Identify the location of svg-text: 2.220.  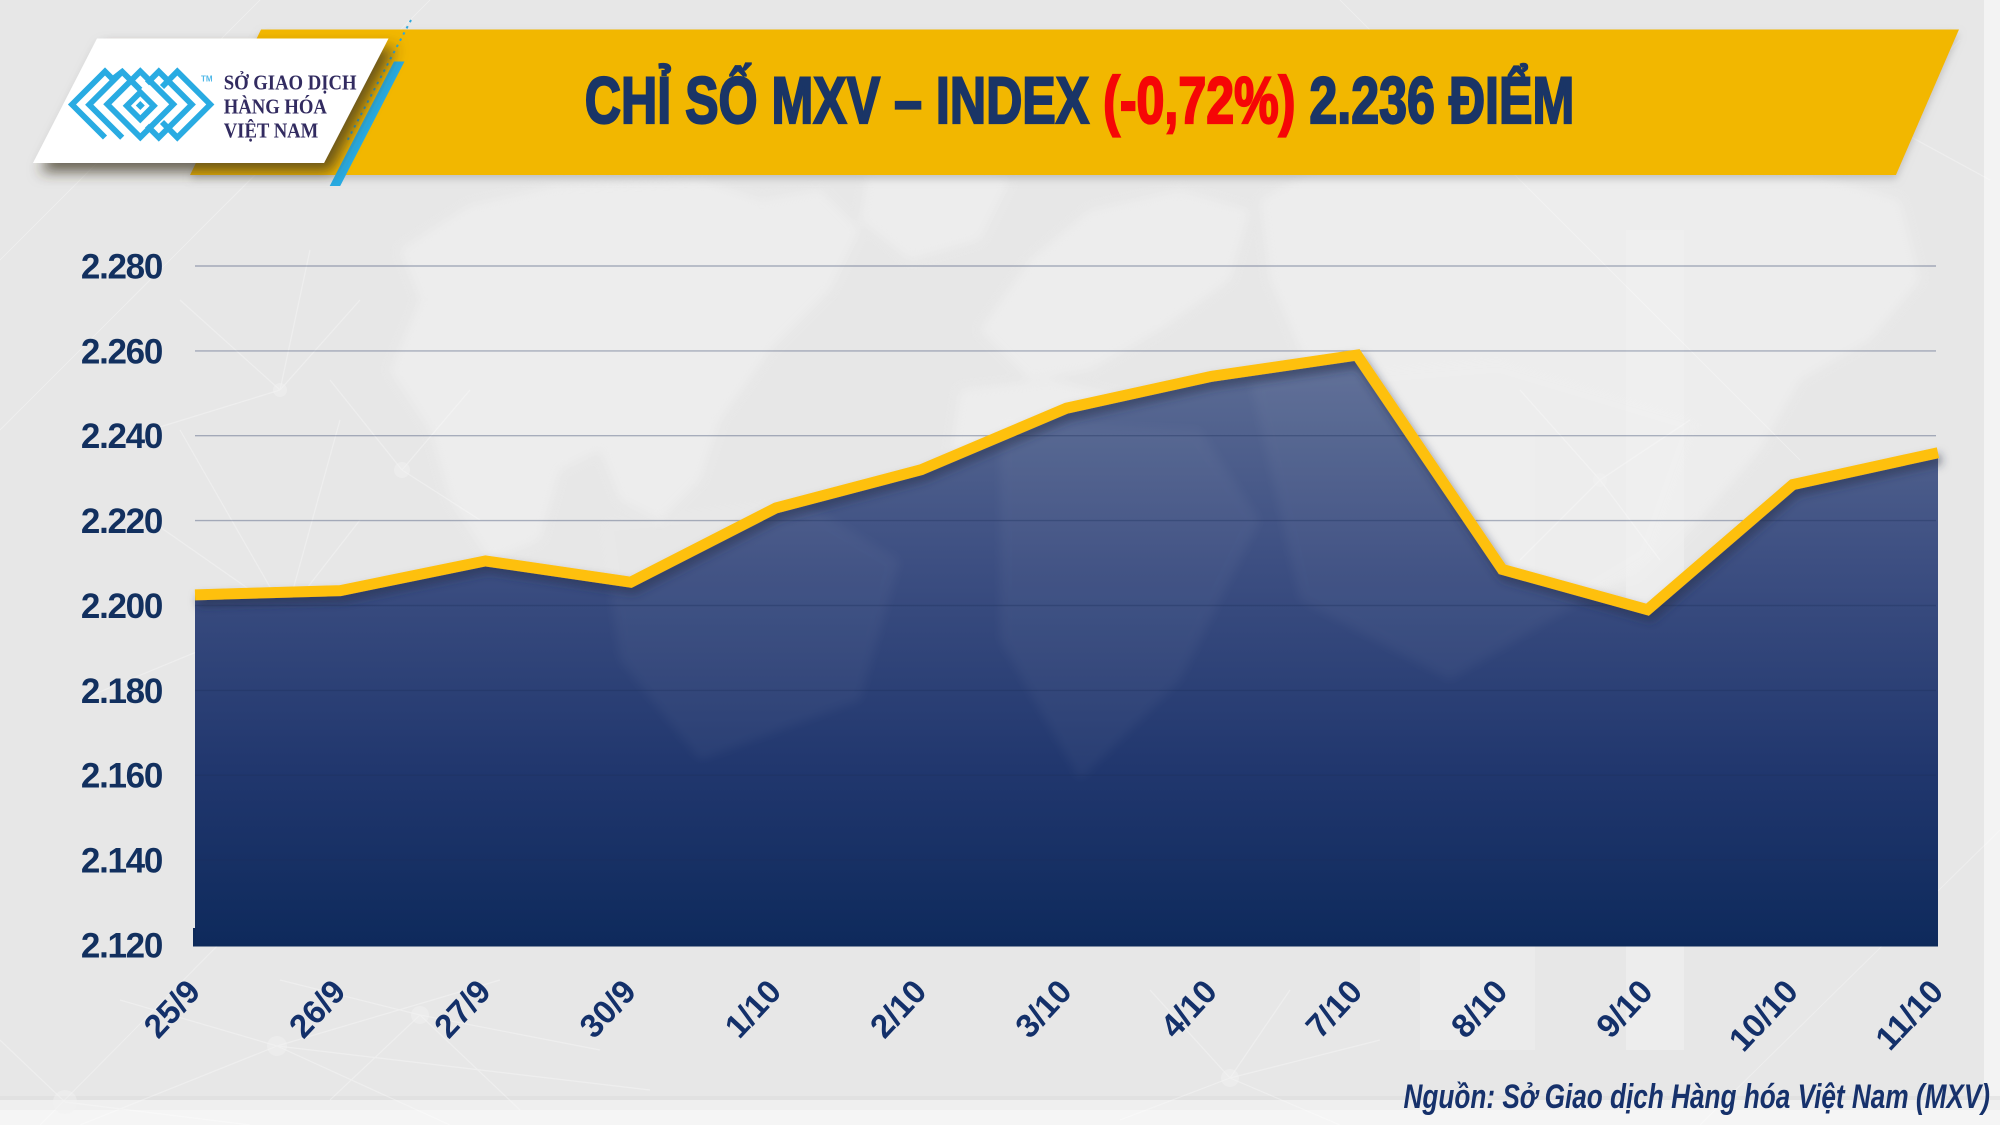
(122, 521).